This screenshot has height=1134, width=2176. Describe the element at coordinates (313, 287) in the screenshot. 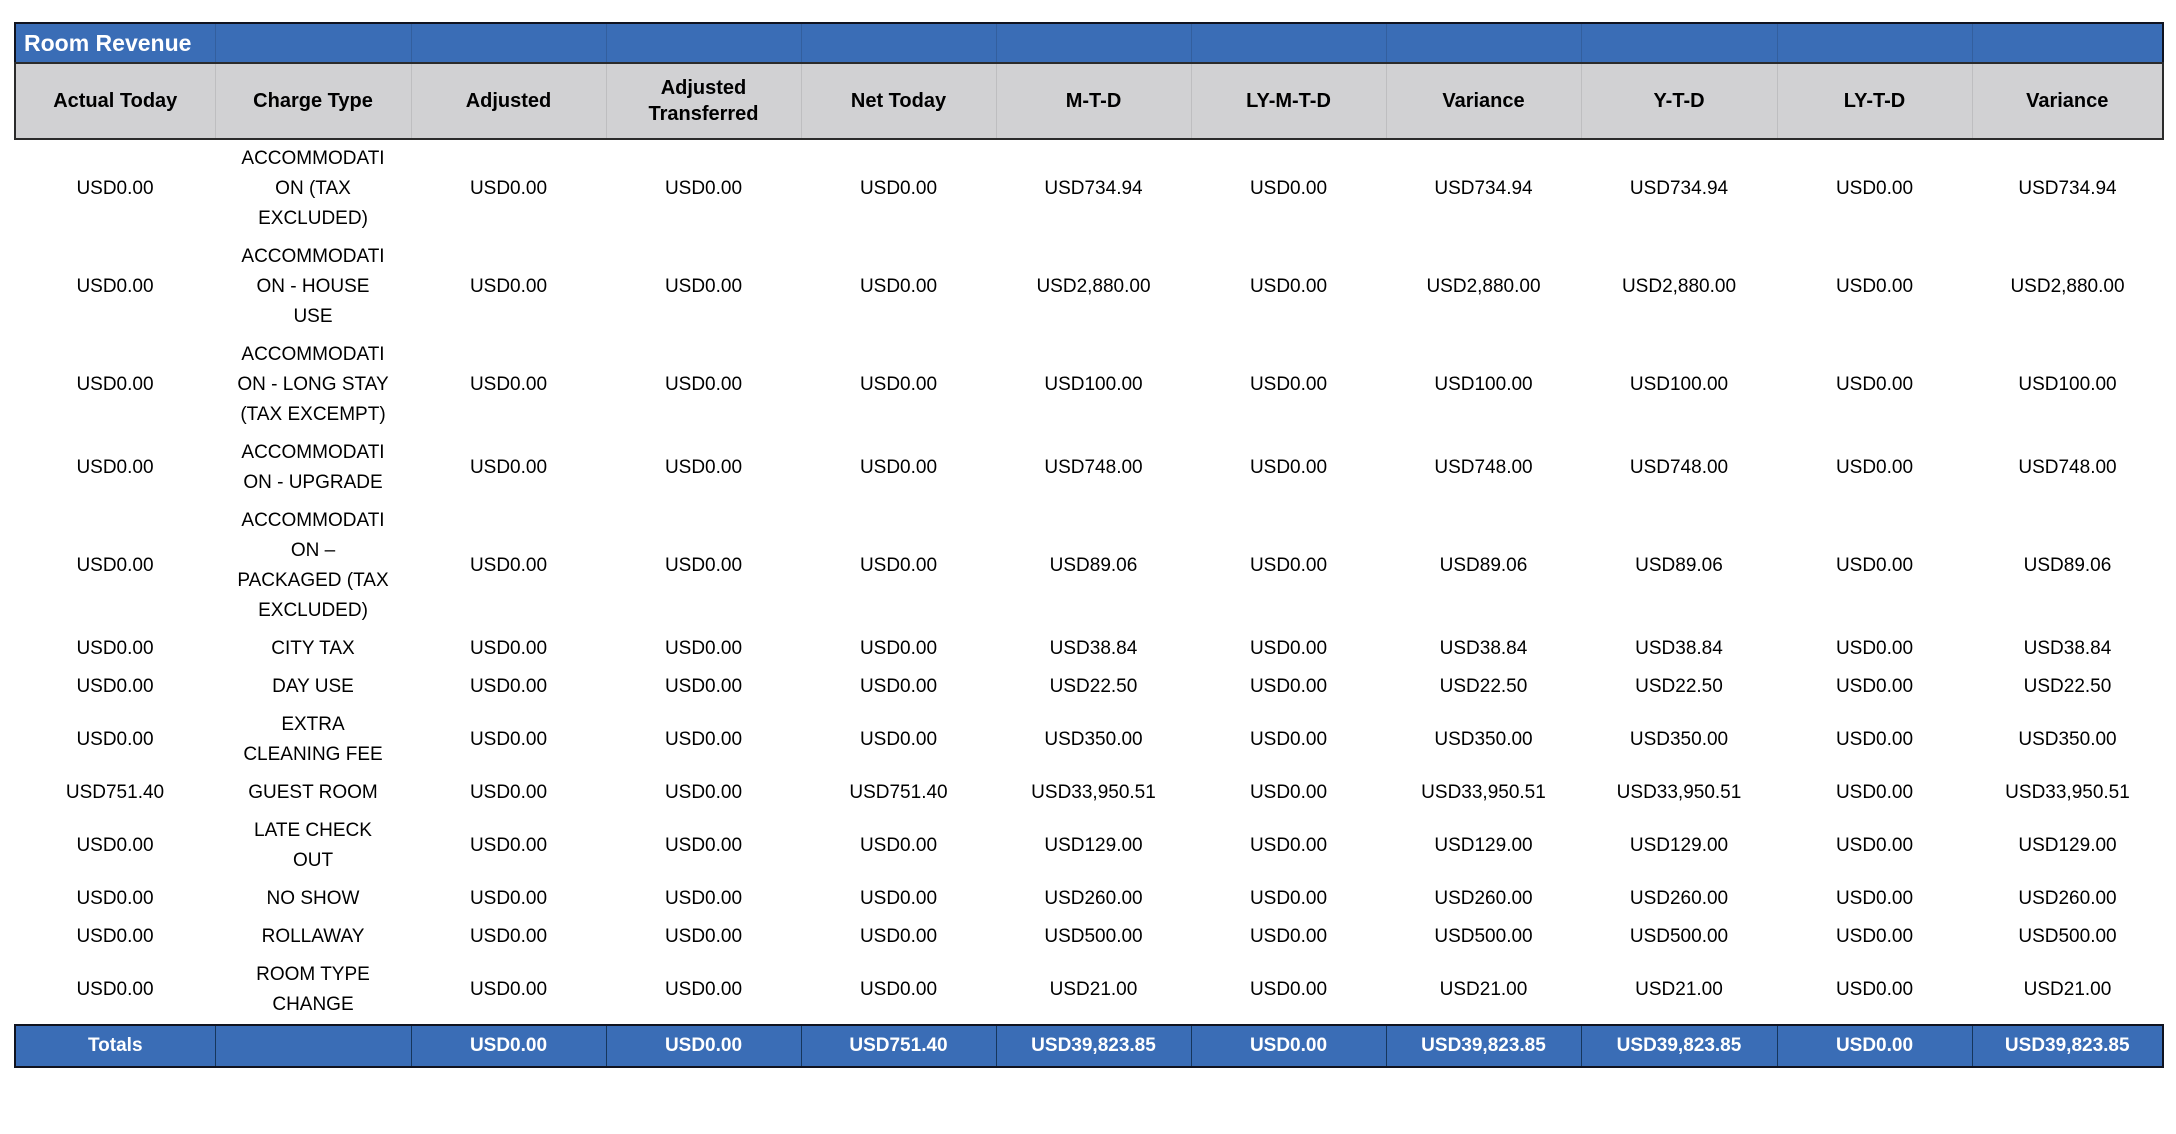

I see `charge-type-cell: ACCOMMODATION - HOUSE USE` at that location.